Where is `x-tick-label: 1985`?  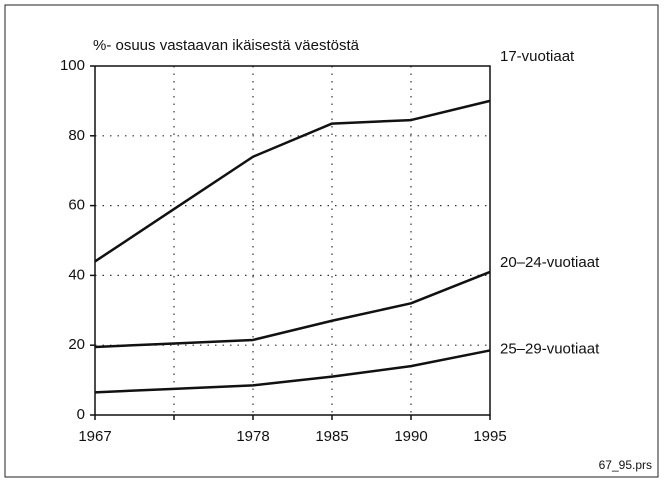 x-tick-label: 1985 is located at coordinates (331, 436).